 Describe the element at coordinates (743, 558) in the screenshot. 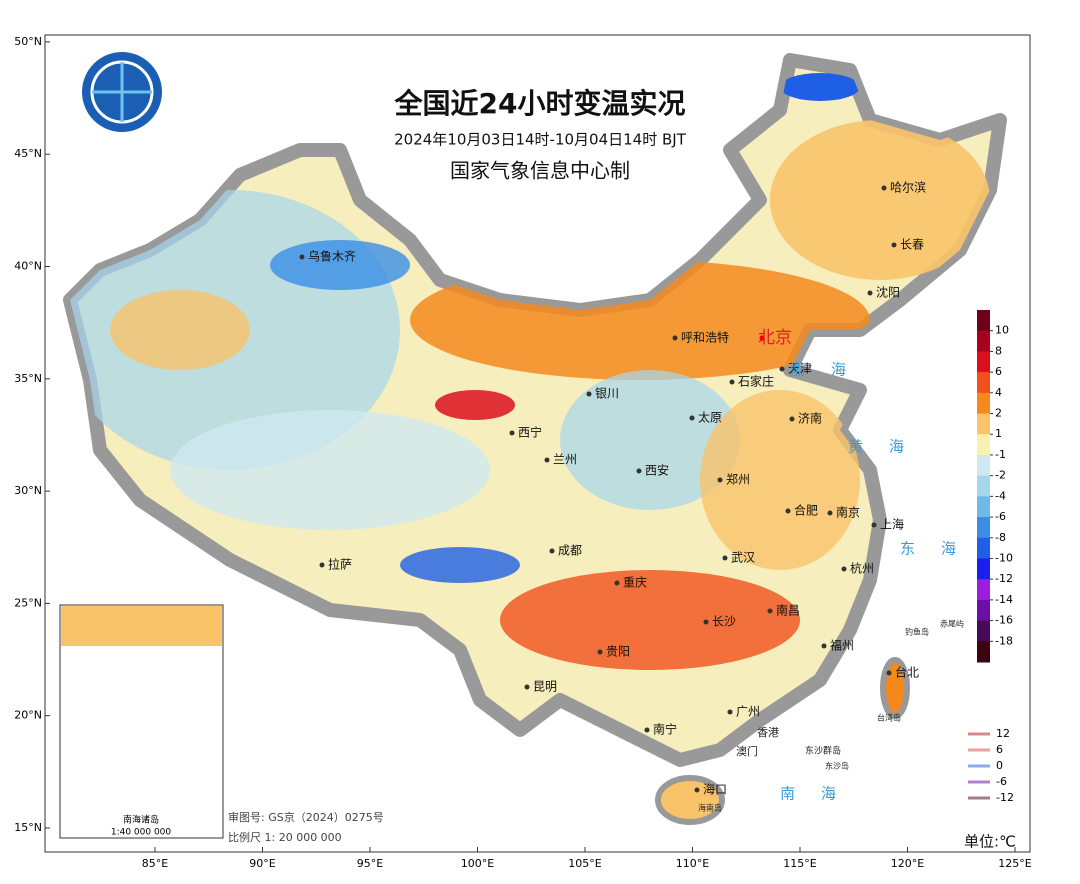

I see `city-label: 武汉` at that location.